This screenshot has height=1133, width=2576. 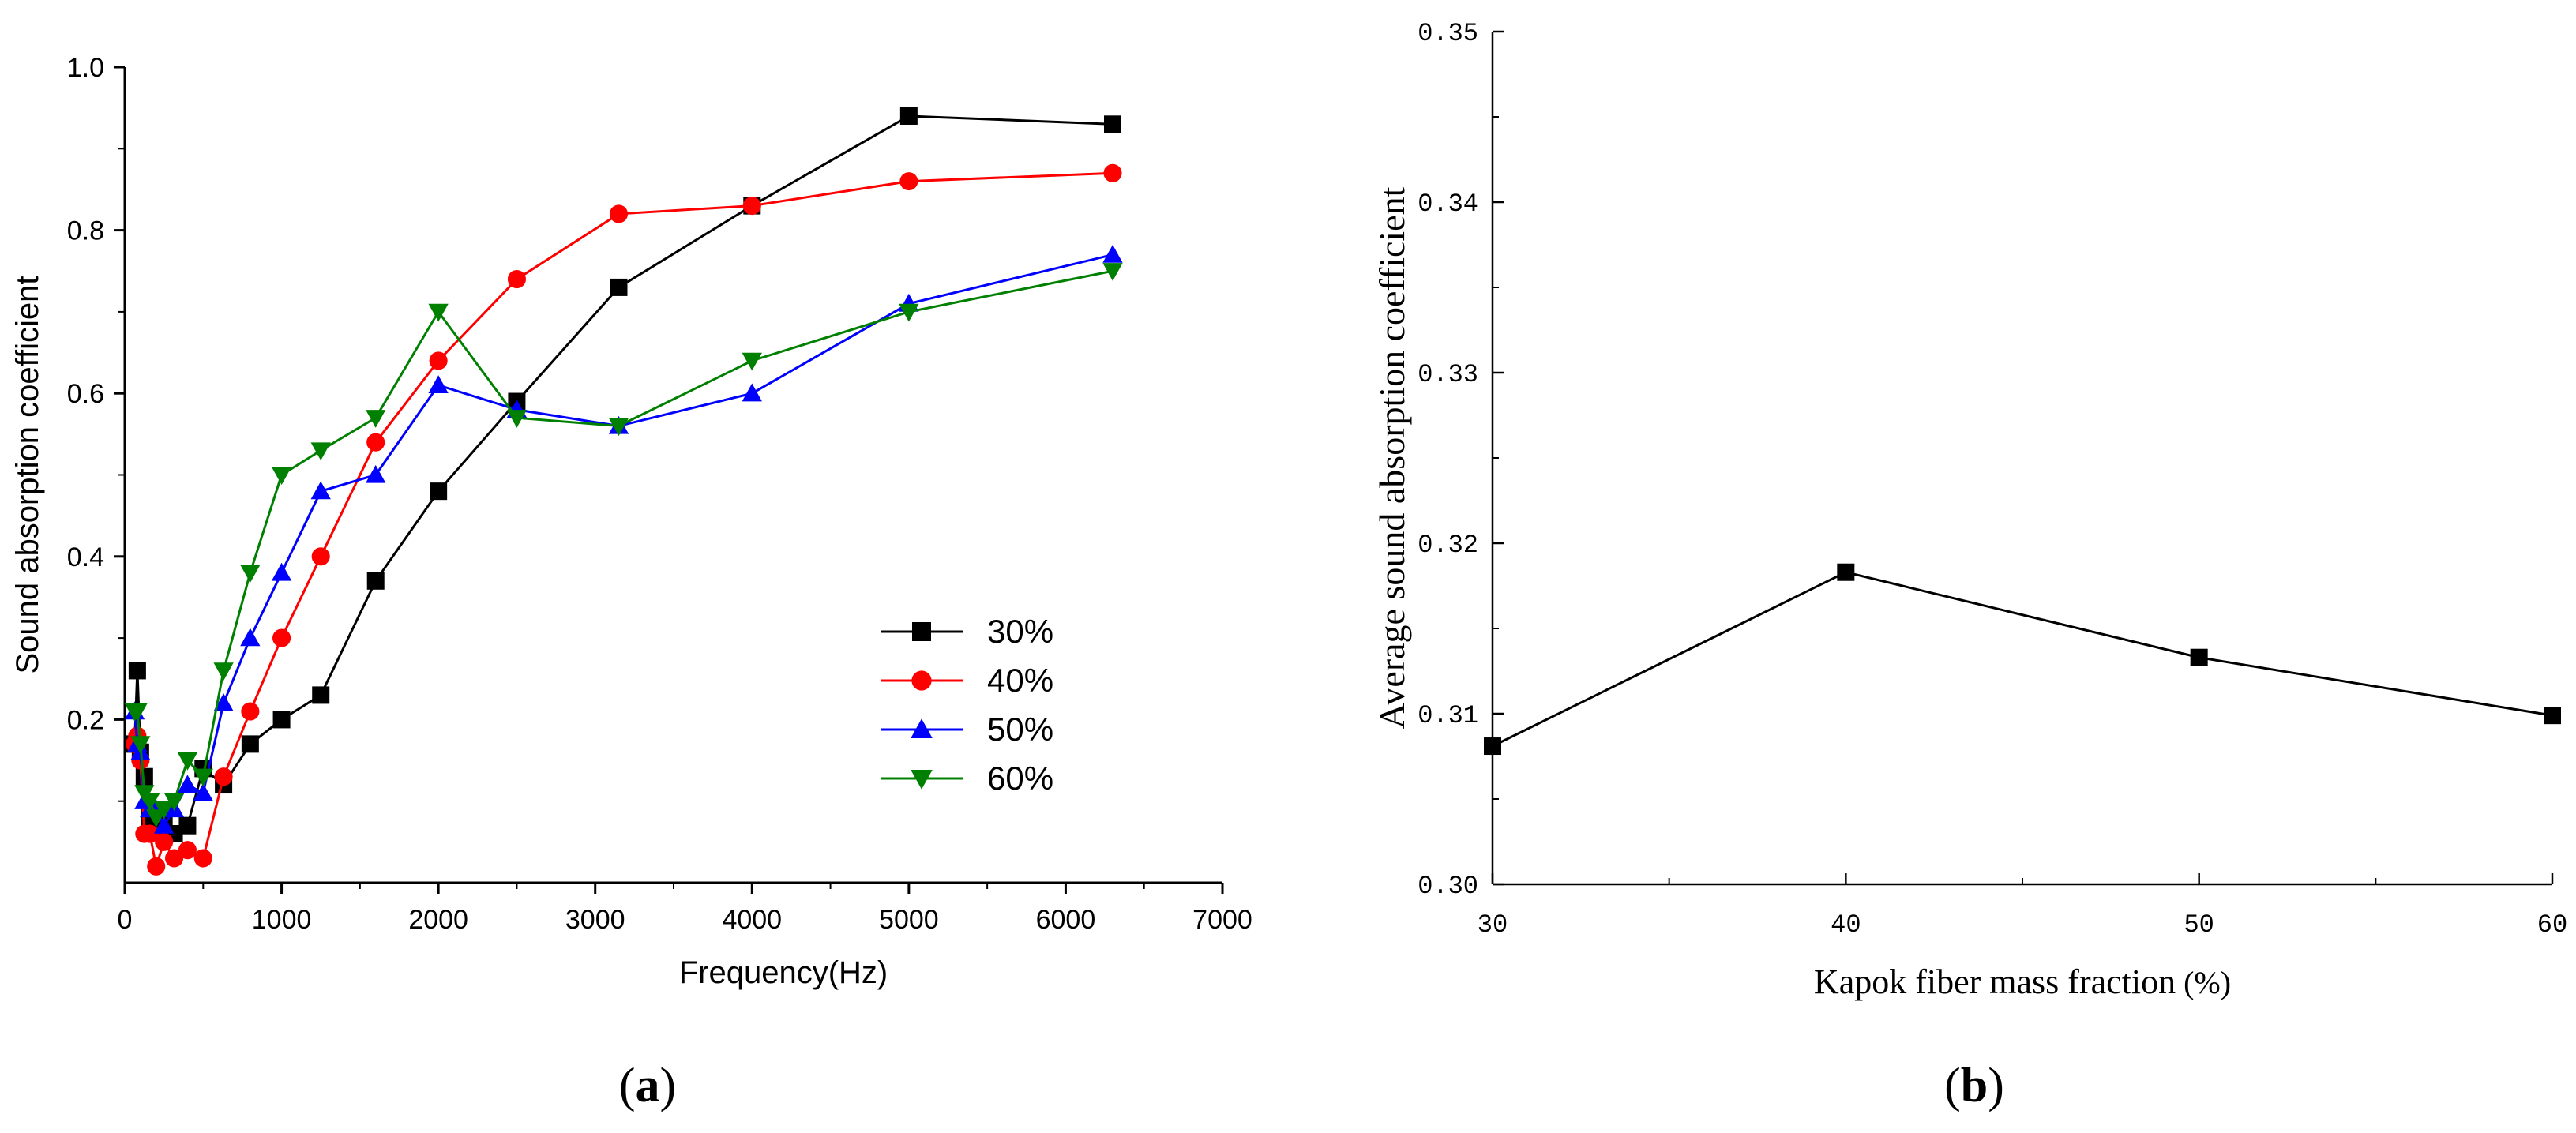 I want to click on panel-a-y-tick-label: 0.6, so click(x=85, y=394).